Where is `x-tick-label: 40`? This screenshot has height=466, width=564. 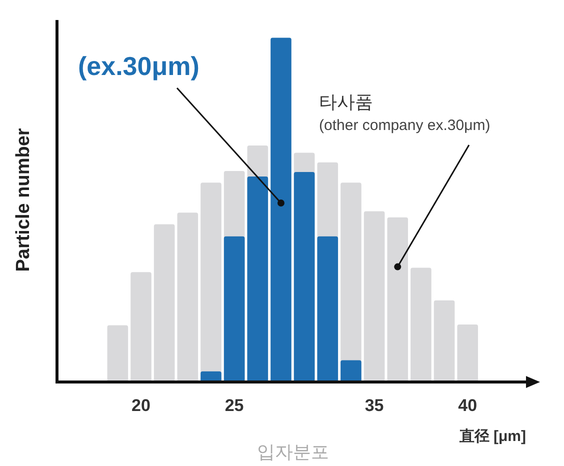 x-tick-label: 40 is located at coordinates (468, 405).